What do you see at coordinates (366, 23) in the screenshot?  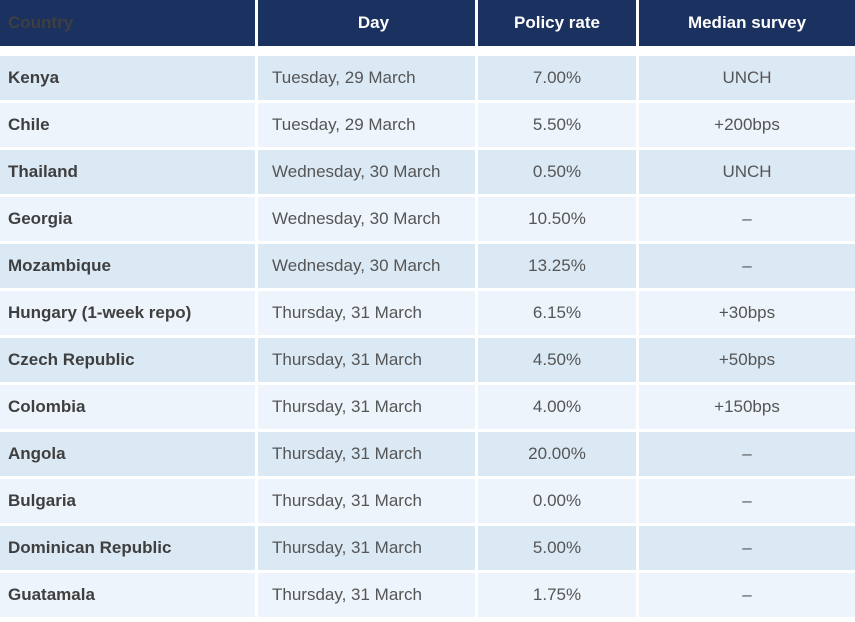 I see `header-cell: Day` at bounding box center [366, 23].